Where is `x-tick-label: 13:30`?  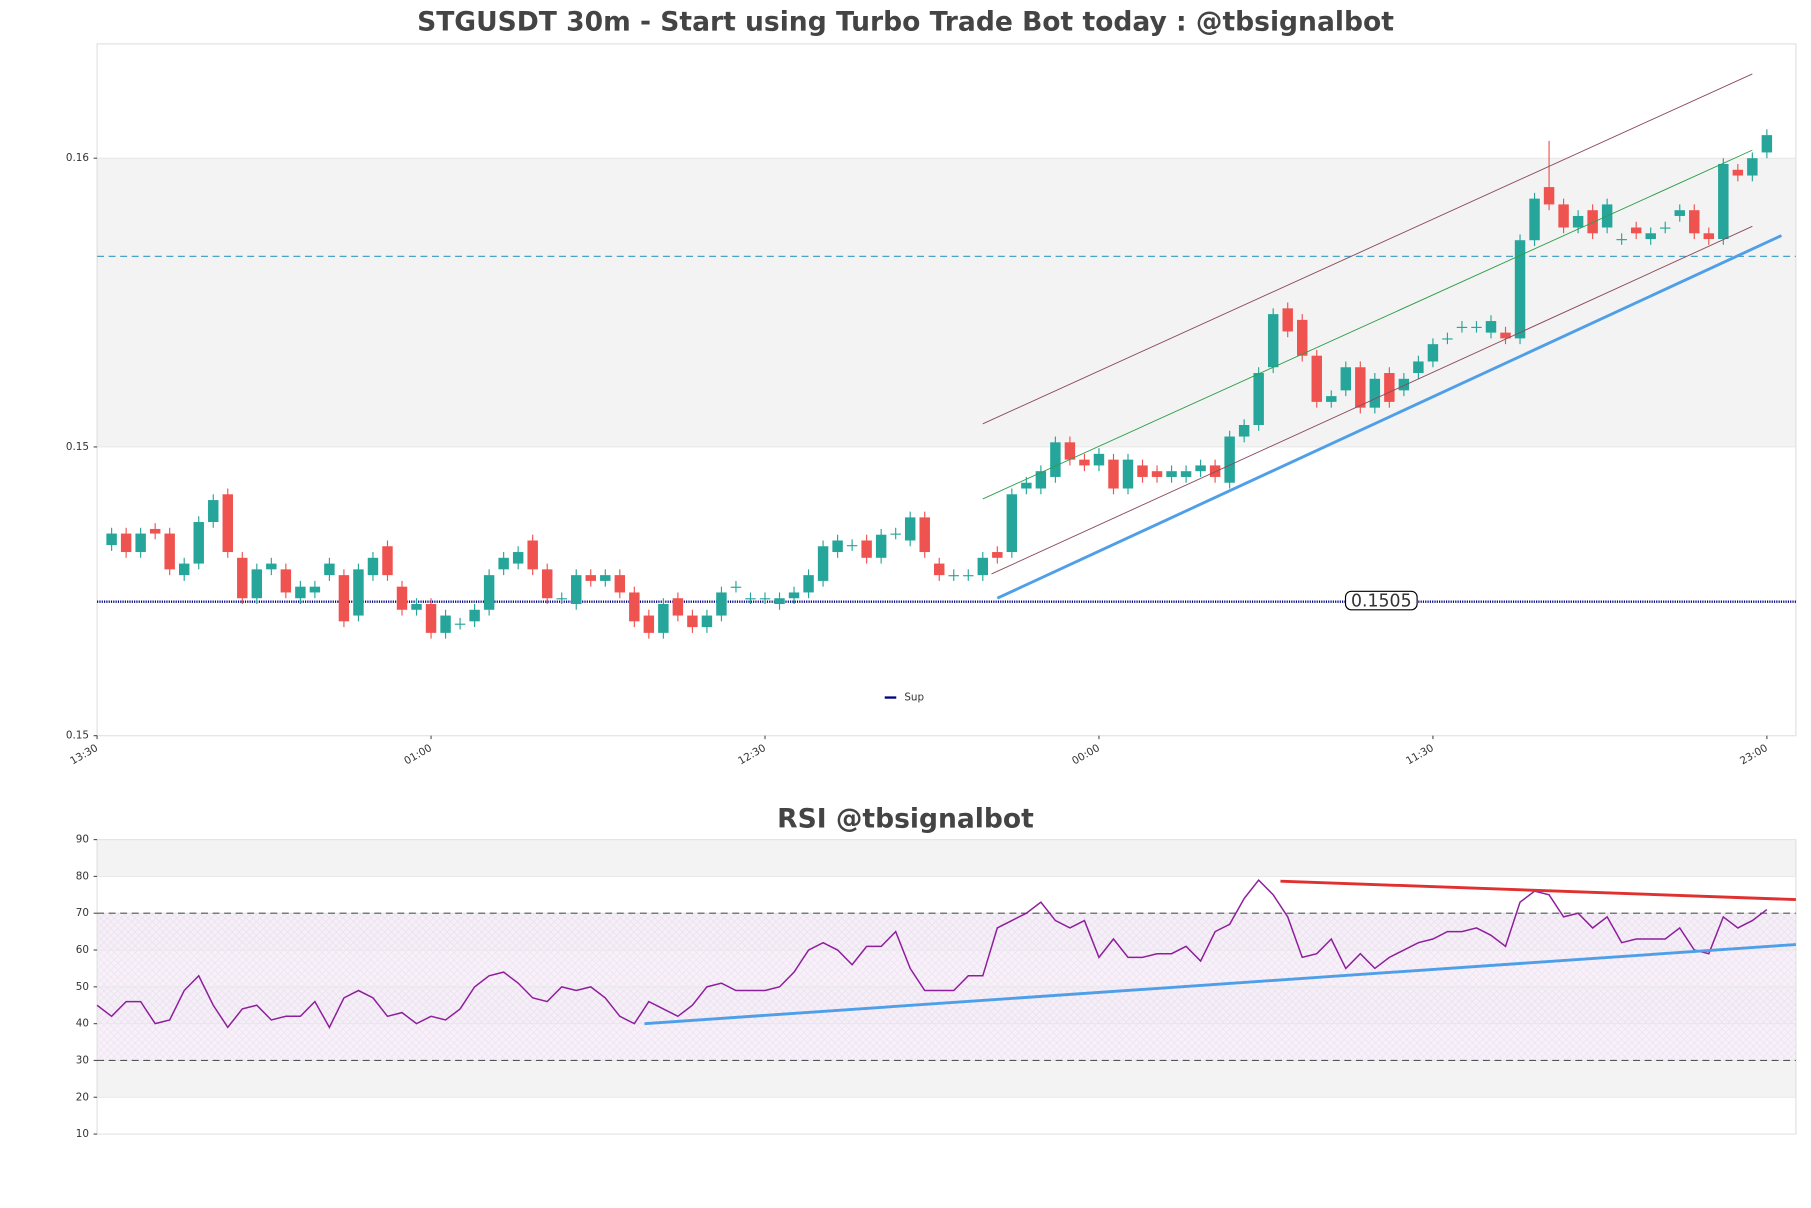 x-tick-label: 13:30 is located at coordinates (84, 754).